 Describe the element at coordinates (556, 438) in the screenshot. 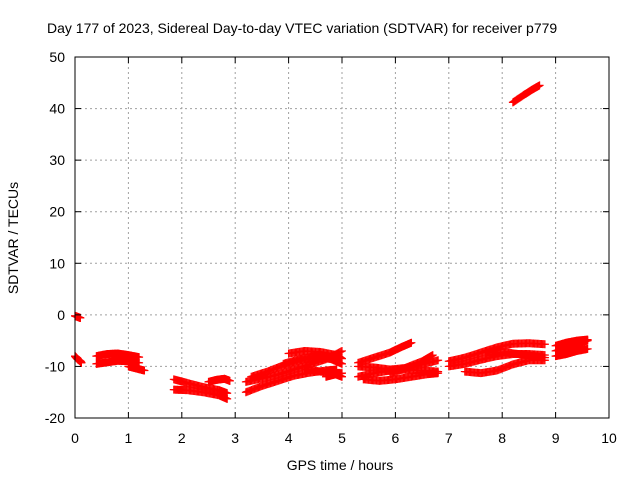

I see `x-tick-label: 9` at that location.